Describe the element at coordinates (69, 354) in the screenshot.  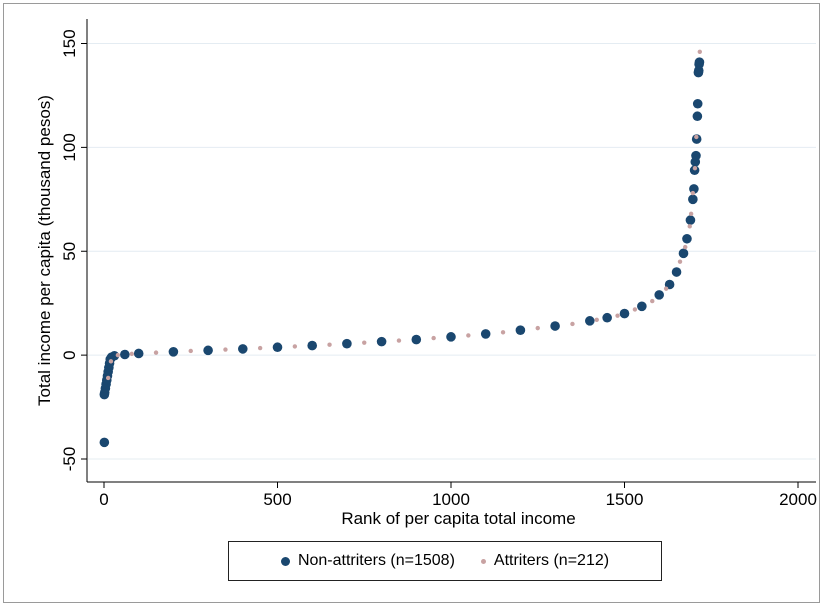
I see `y-tick-label: 0` at that location.